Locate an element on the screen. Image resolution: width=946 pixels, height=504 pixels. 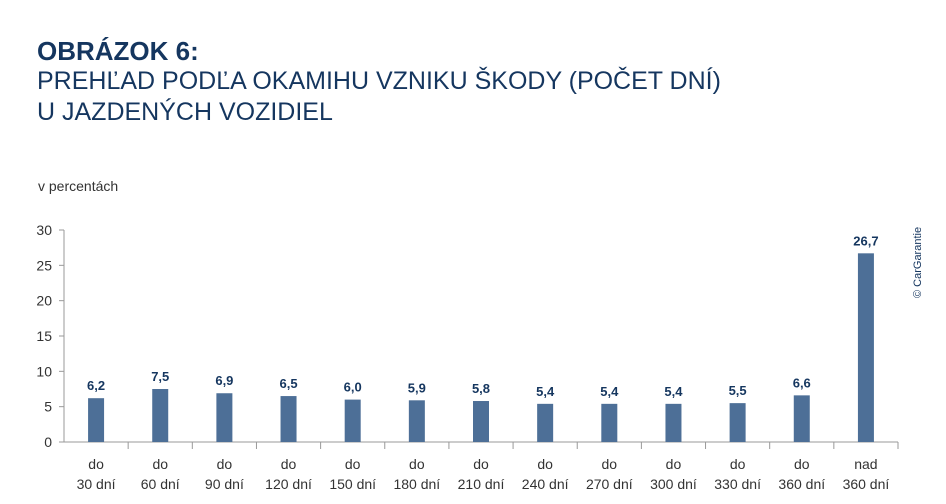
x-tick-label: 120 dní is located at coordinates (288, 484).